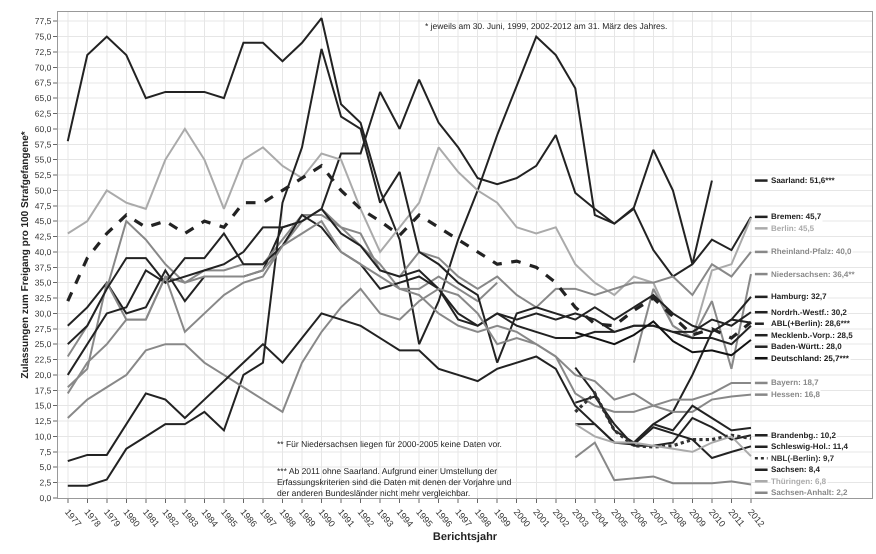 Image resolution: width=876 pixels, height=554 pixels. Describe the element at coordinates (803, 435) in the screenshot. I see `legend-label: Brandenbg.: 10,2` at that location.